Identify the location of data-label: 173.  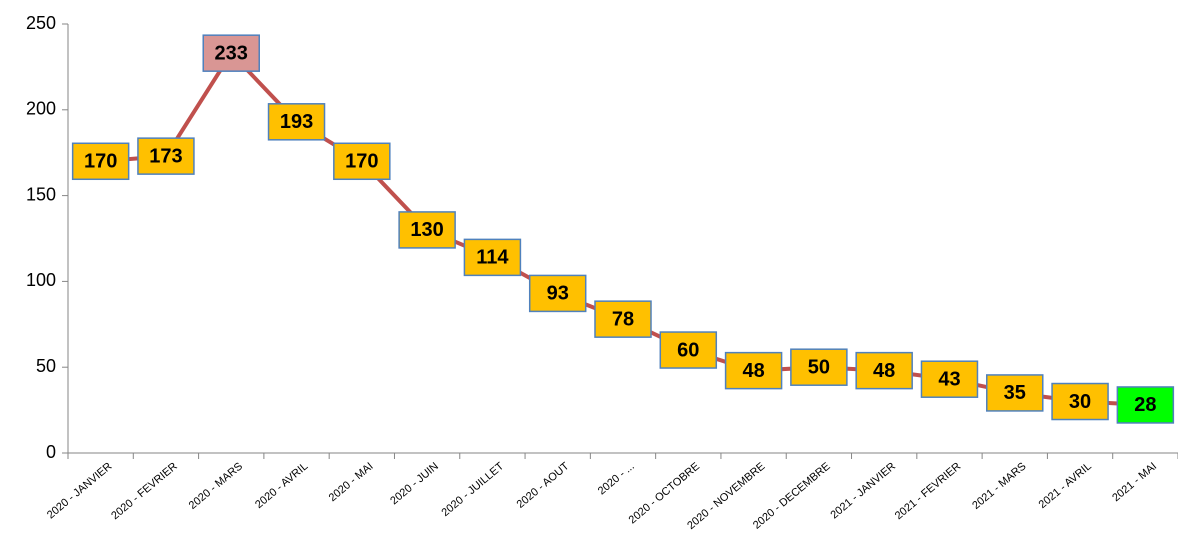
(165, 156).